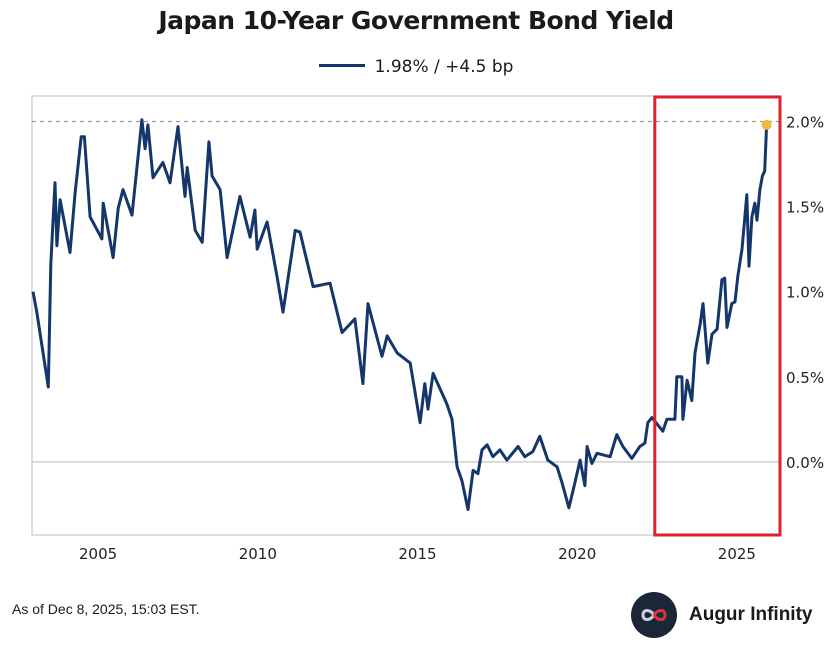 The height and width of the screenshot is (649, 832). I want to click on brand: Augur Infinity, so click(721, 615).